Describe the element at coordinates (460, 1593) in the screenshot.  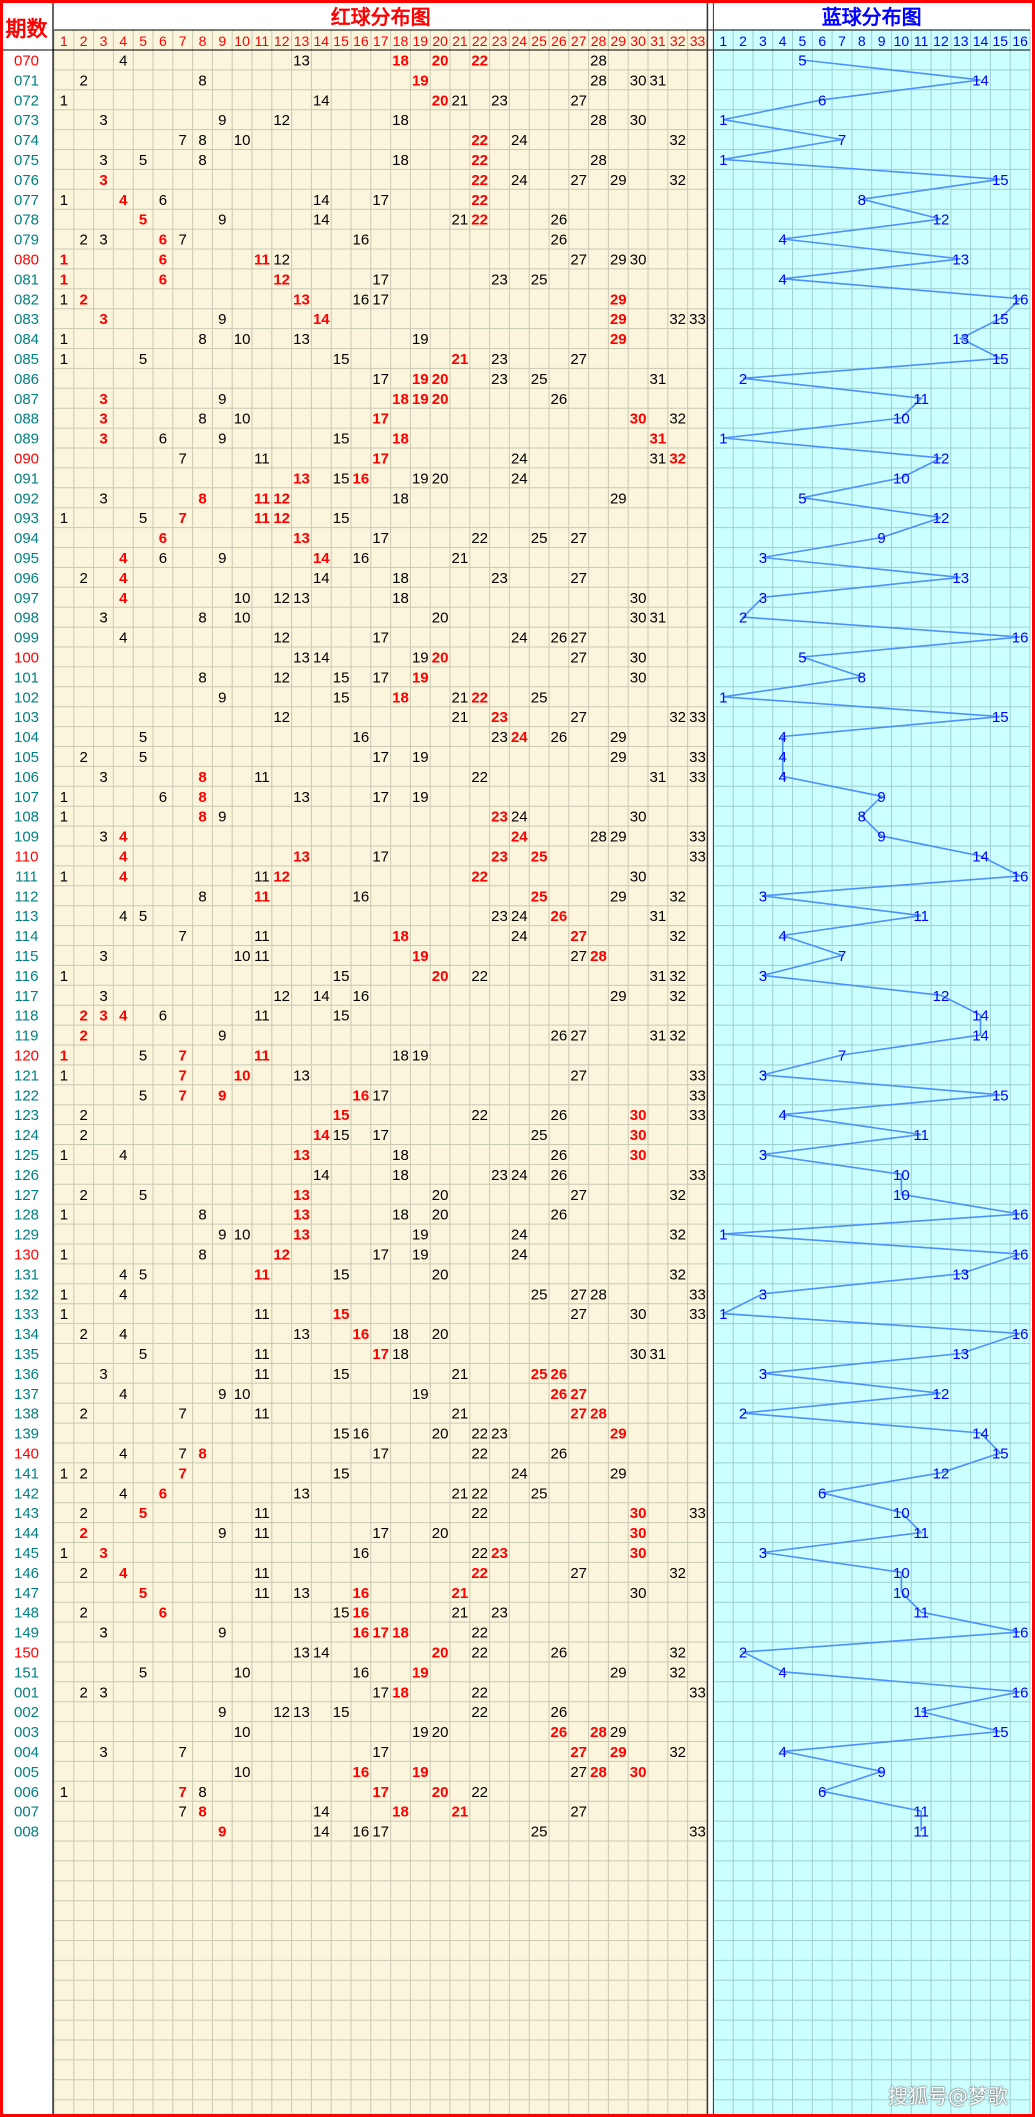
I see `red-ball-number: 21` at that location.